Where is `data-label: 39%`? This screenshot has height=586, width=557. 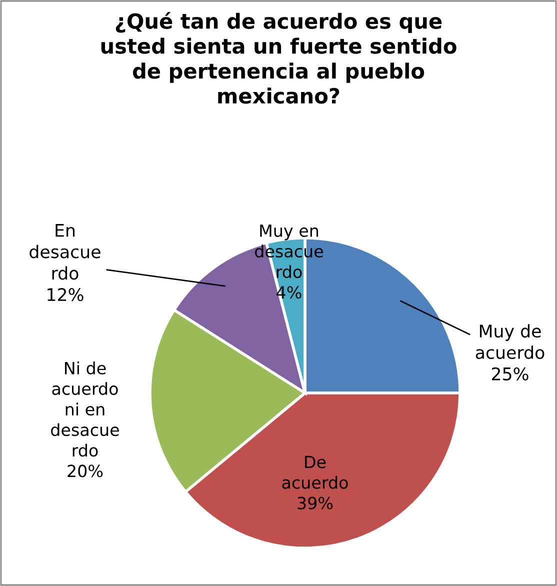 data-label: 39% is located at coordinates (315, 503).